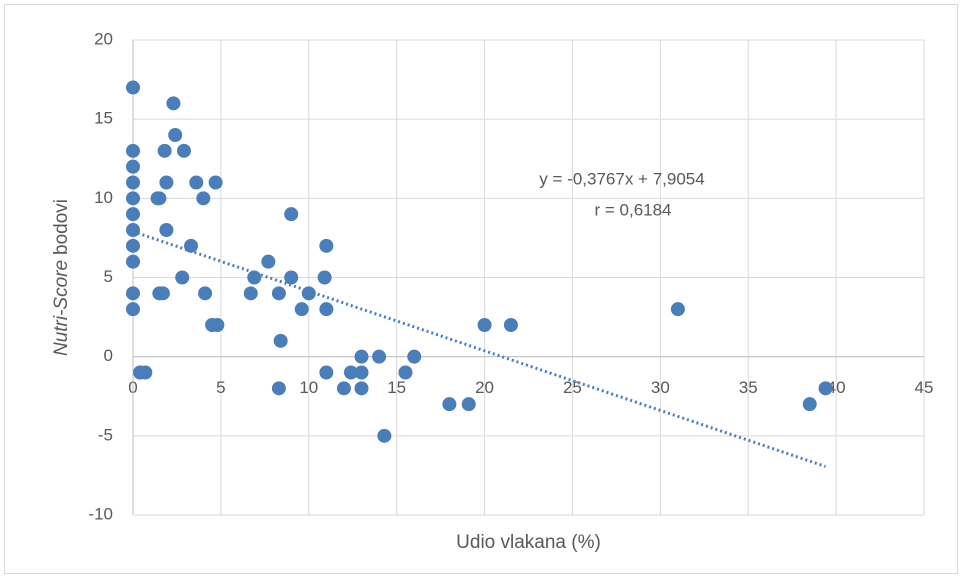 The height and width of the screenshot is (584, 963). I want to click on y-axis-label: Nutri-Score bodovi, so click(61, 277).